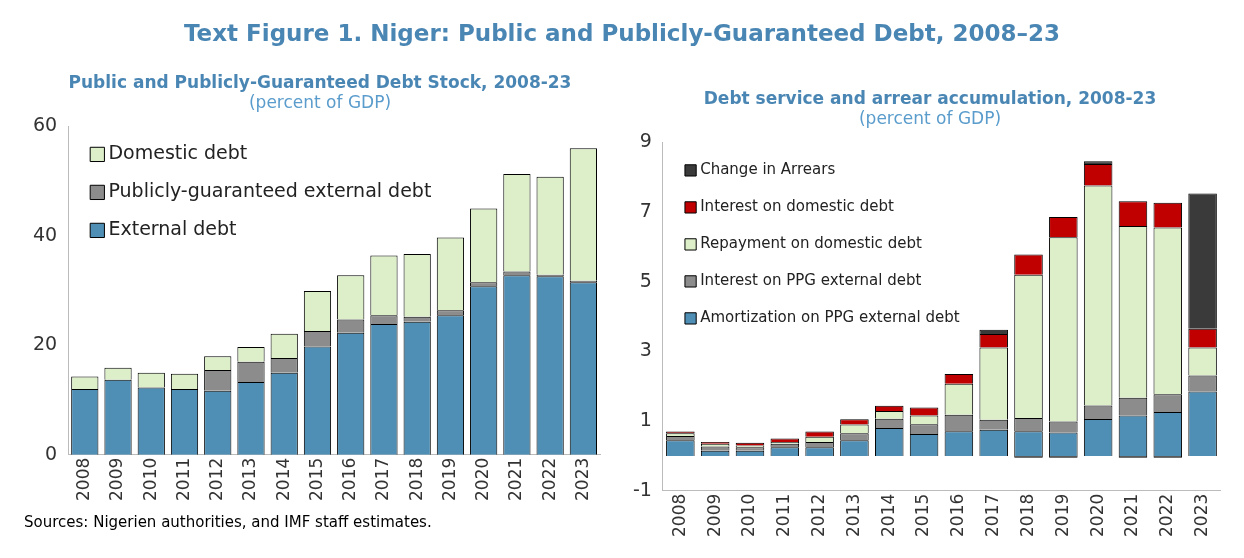 The image size is (1244, 558). I want to click on y-tick-label: -1, so click(642, 488).